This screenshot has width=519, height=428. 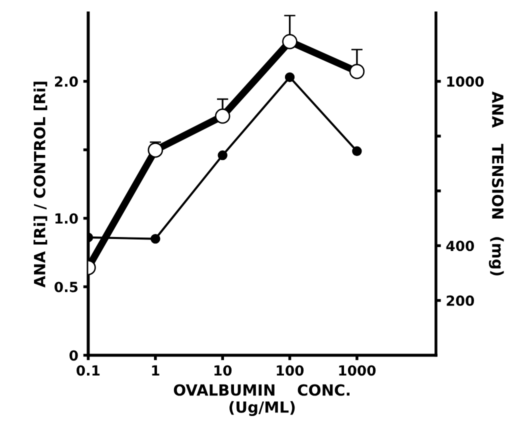 What do you see at coordinates (357, 370) in the screenshot?
I see `x-tick-label: 1000` at bounding box center [357, 370].